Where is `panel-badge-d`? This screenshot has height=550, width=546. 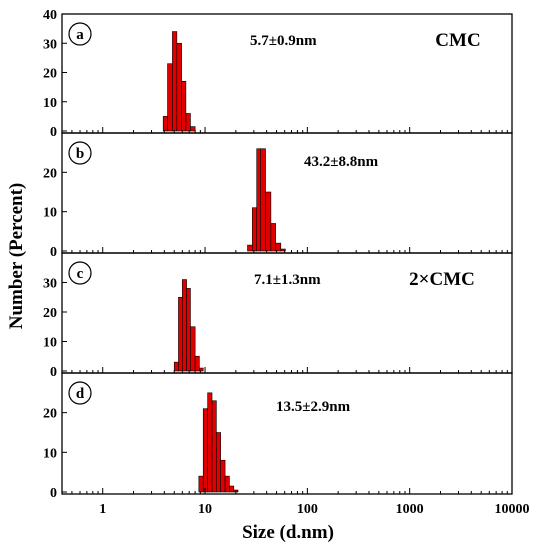
panel-badge-d is located at coordinates (80, 393).